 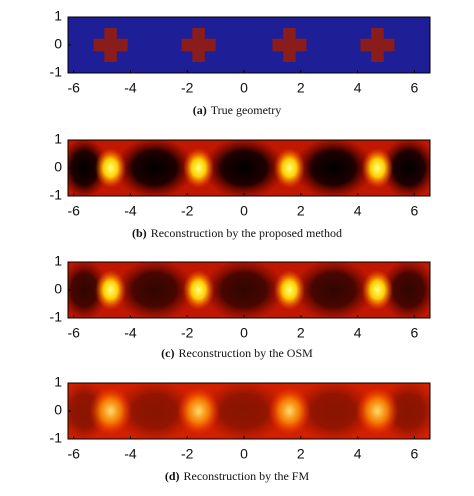 I want to click on caption-label: (b), so click(x=139, y=233).